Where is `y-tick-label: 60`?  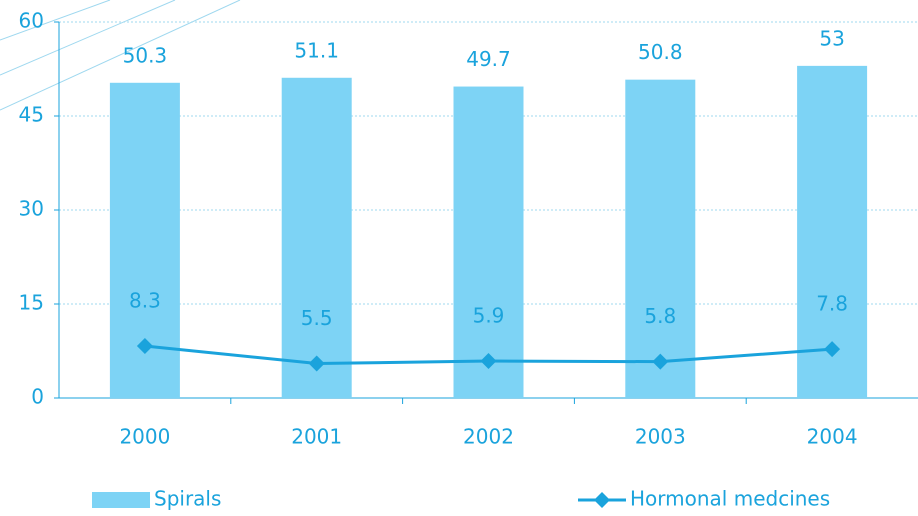 y-tick-label: 60 is located at coordinates (31, 21).